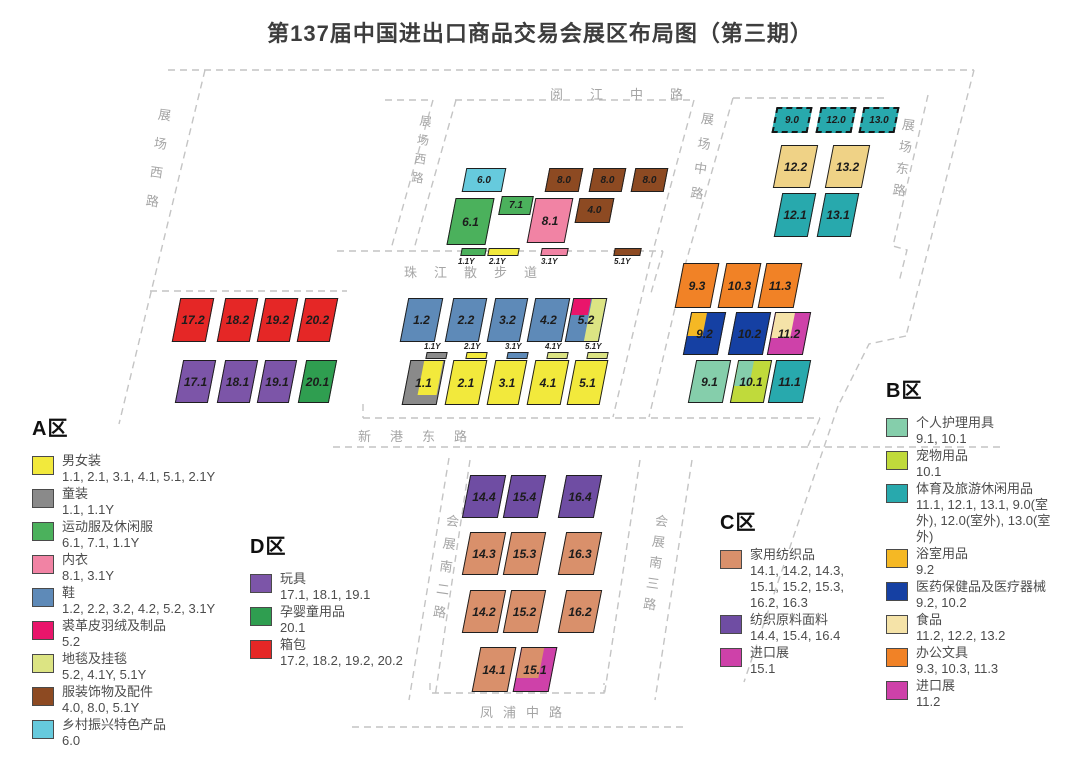 Image resolution: width=1080 pixels, height=761 pixels. Describe the element at coordinates (82, 460) in the screenshot. I see `legend-item-name: 男女装` at that location.